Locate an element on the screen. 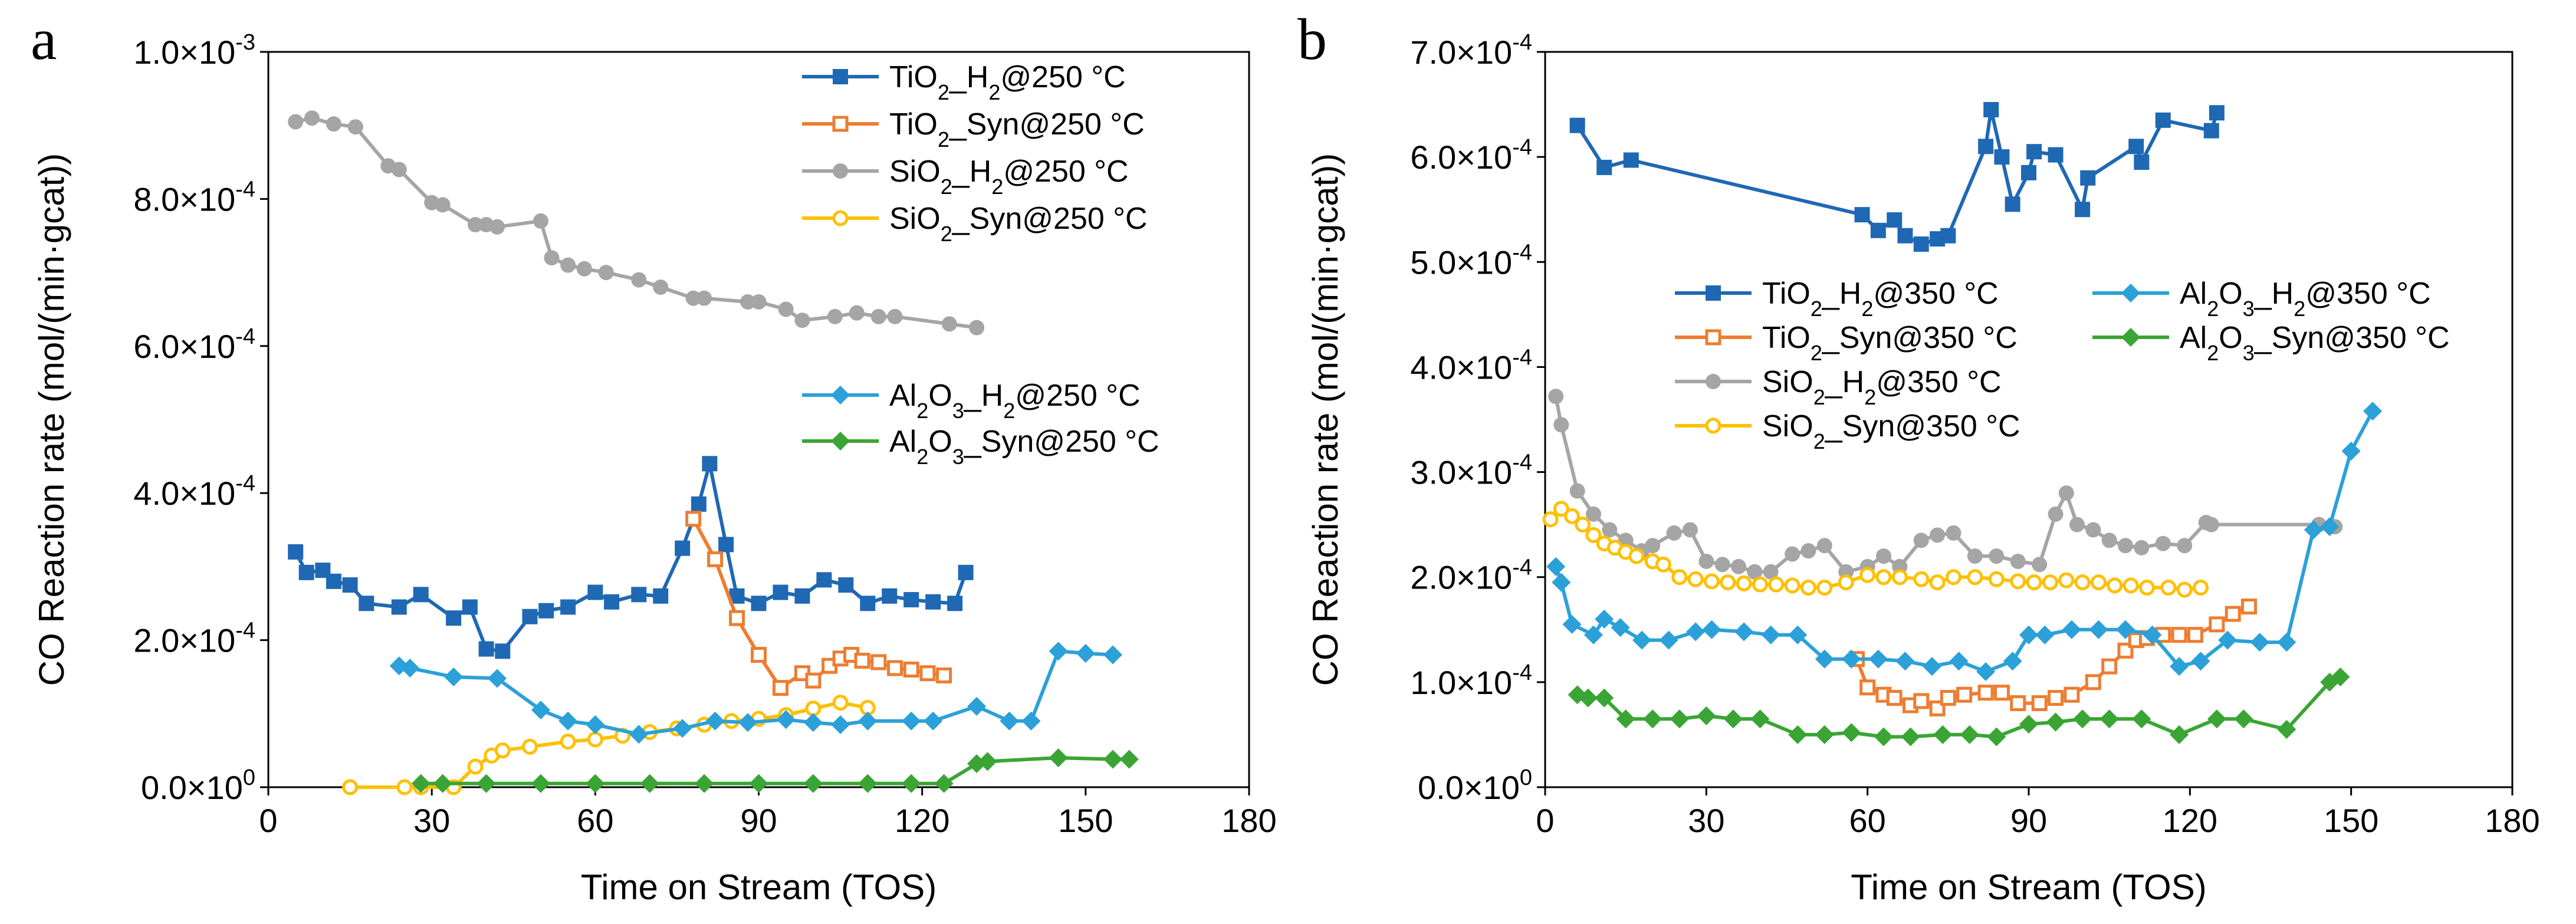  x-tick-label: 90 is located at coordinates (2028, 820).